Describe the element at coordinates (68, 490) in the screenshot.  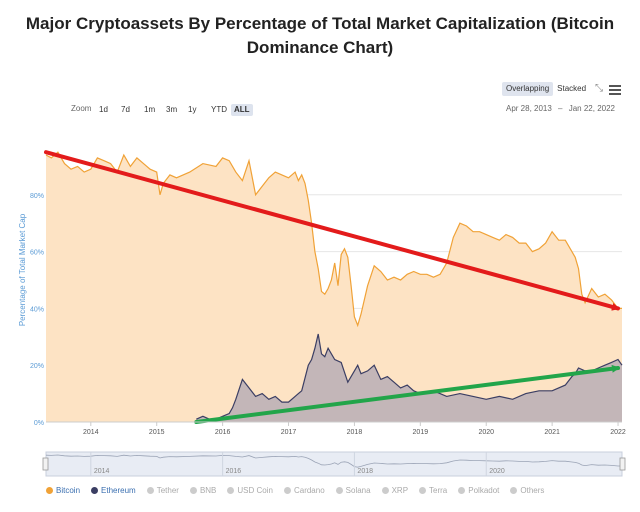
I see `legend-label: Bitcoin` at that location.